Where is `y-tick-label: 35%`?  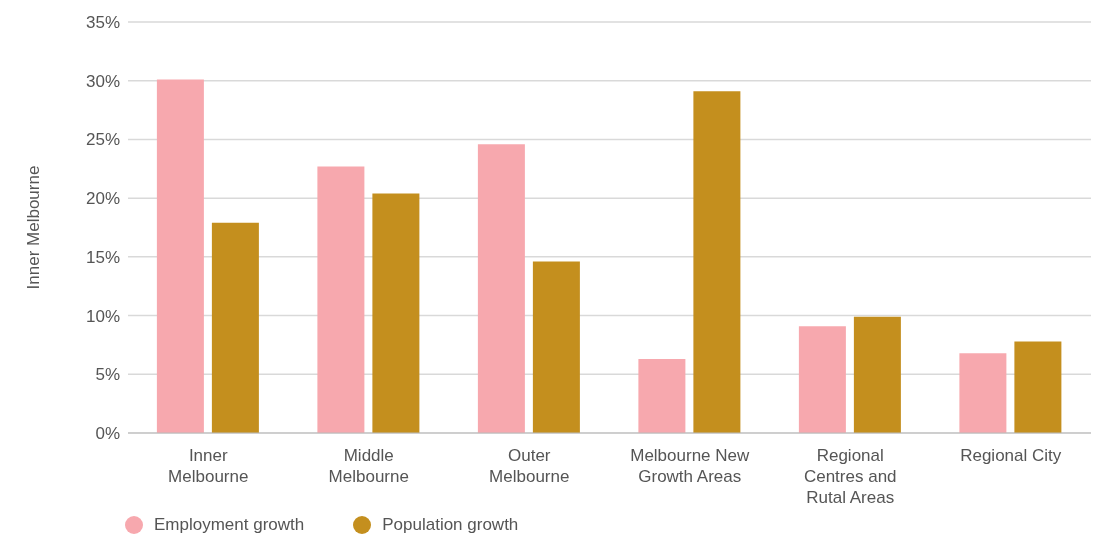
y-tick-label: 35% is located at coordinates (102, 23).